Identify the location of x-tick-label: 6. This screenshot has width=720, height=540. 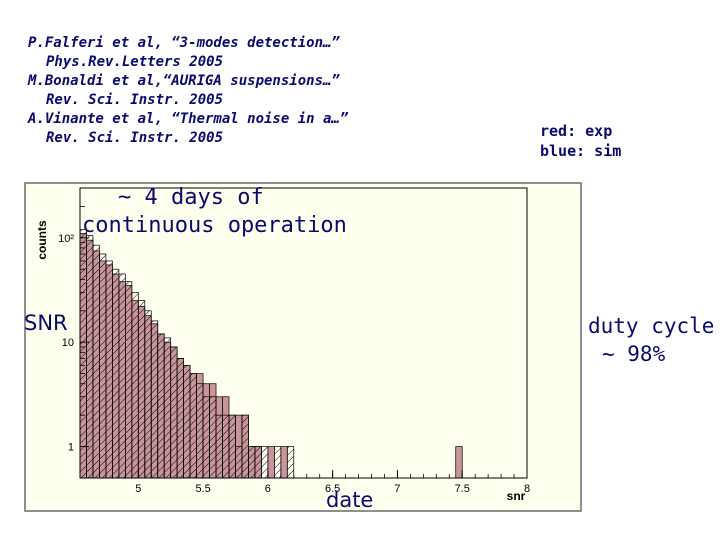
(268, 489).